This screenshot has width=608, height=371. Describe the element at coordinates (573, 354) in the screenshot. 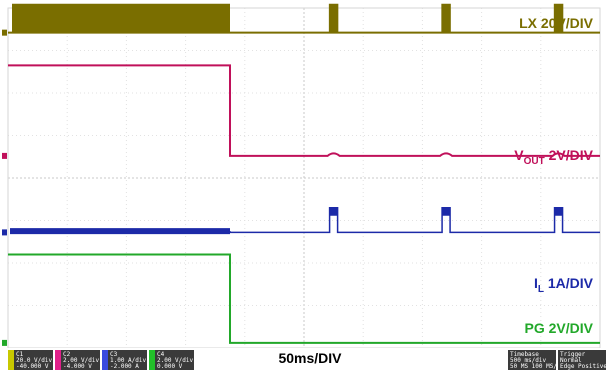

I see `status-box-title: Trigger` at that location.